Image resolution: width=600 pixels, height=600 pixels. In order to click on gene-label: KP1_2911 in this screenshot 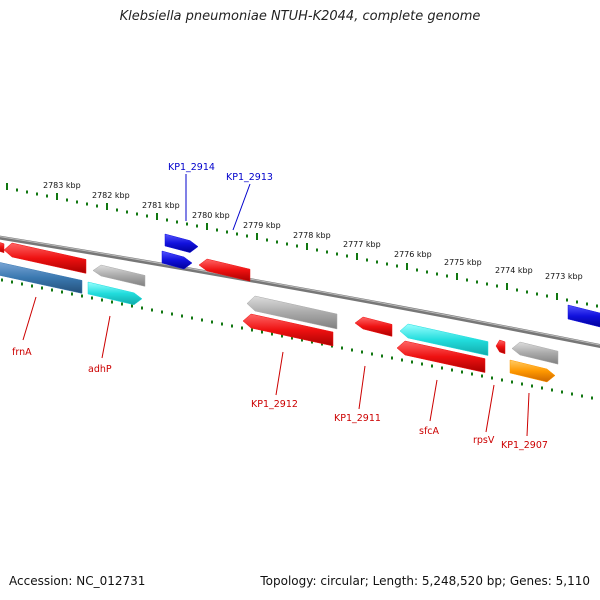, I will do `click(357, 418)`.